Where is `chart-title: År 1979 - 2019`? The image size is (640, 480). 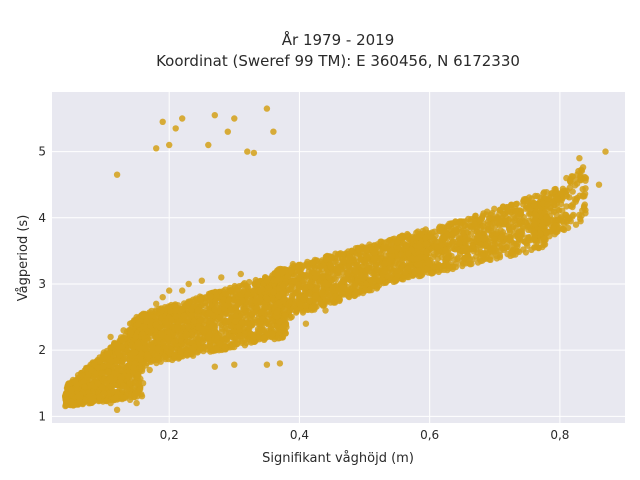
chart-title: År 1979 - 2019 is located at coordinates (338, 39).